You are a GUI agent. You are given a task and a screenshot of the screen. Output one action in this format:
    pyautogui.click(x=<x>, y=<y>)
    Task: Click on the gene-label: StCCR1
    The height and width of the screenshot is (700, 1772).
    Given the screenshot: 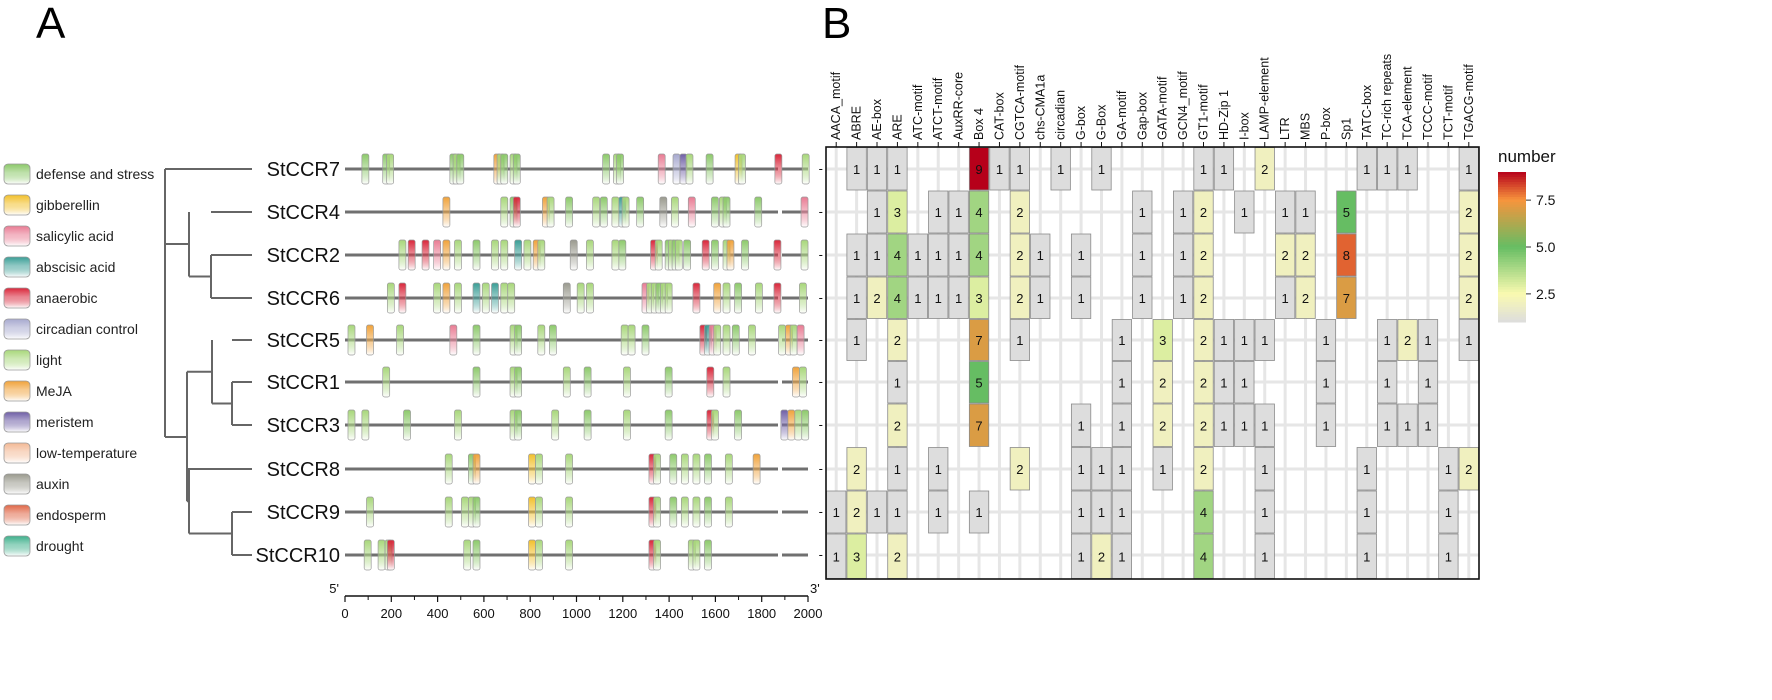 What is the action you would take?
    pyautogui.click(x=303, y=383)
    